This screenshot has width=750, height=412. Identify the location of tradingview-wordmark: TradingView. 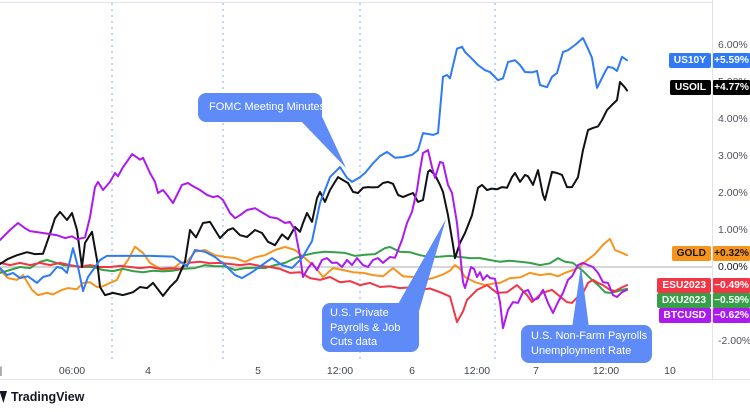
(48, 397).